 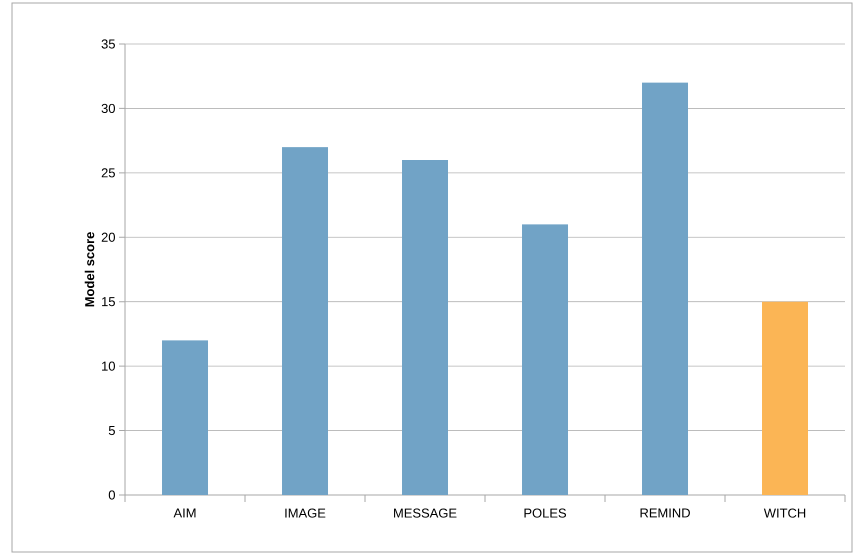 I want to click on y-tick-label: 30, so click(x=108, y=108).